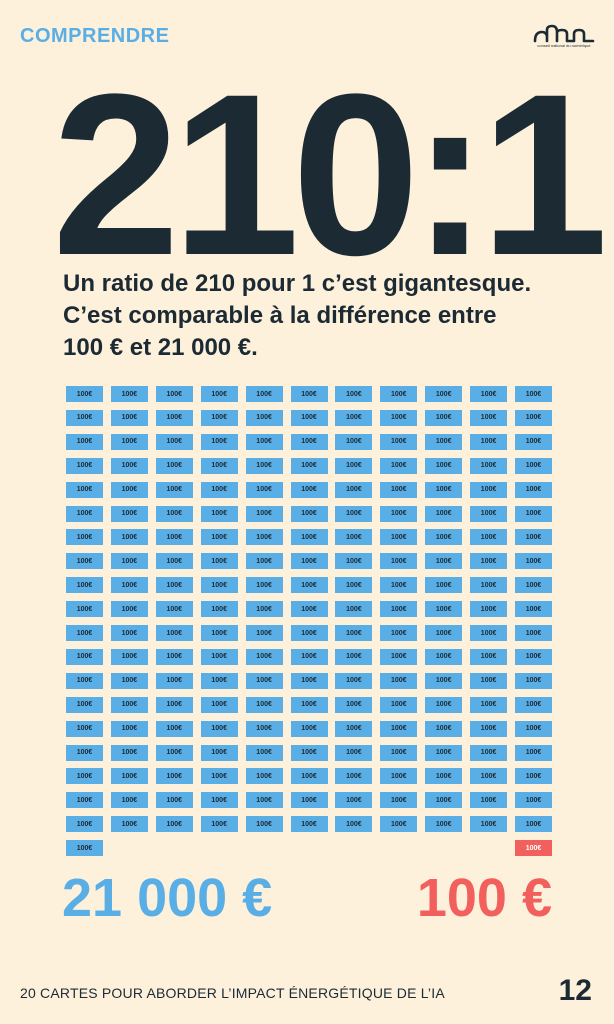 The image size is (614, 1024). What do you see at coordinates (95, 36) in the screenshot?
I see `section-label: COMPRENDRE` at bounding box center [95, 36].